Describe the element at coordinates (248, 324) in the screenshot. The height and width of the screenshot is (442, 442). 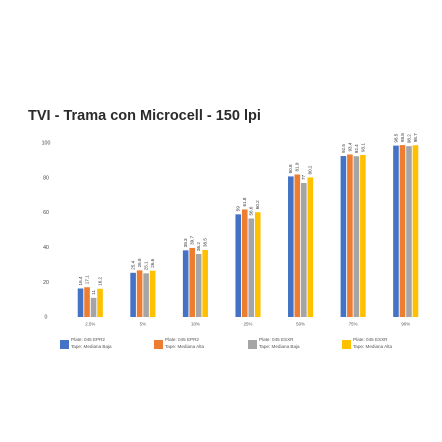
I see `x-tick-label: 25%` at that location.